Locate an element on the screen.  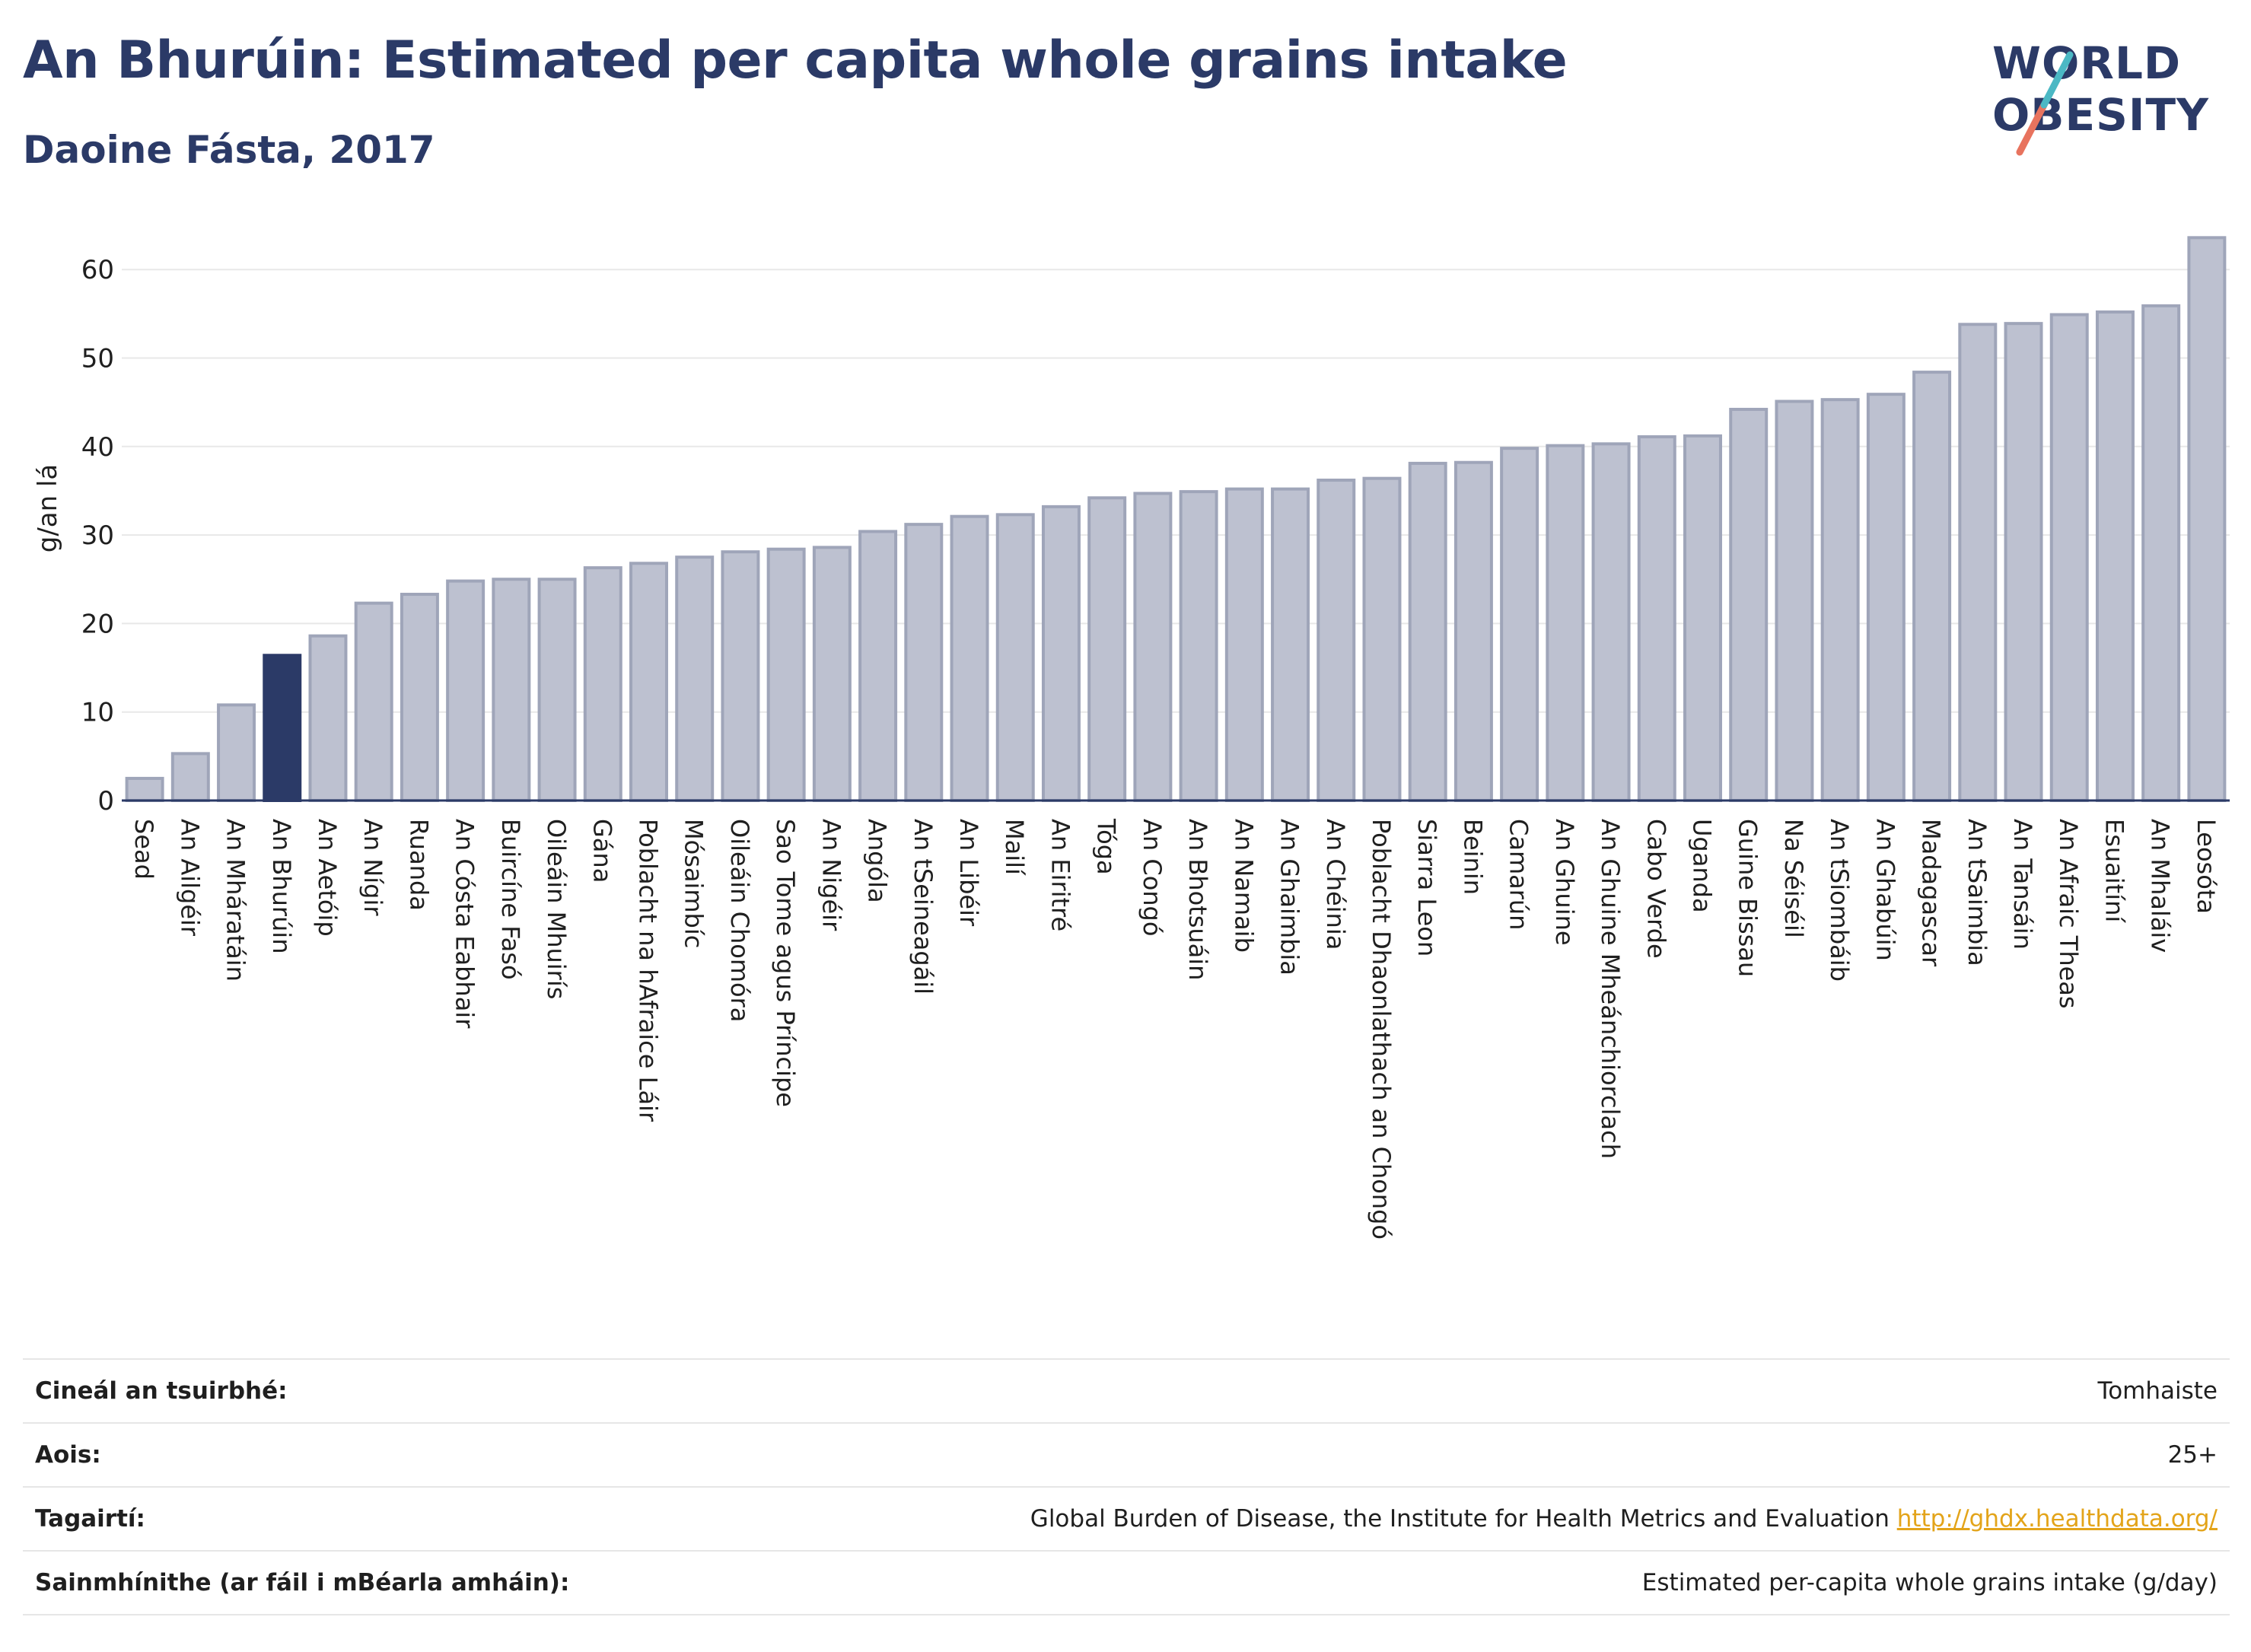
info-label: Sainmhínithe (ar fáil i mBéarla amháin): is located at coordinates (302, 1582).